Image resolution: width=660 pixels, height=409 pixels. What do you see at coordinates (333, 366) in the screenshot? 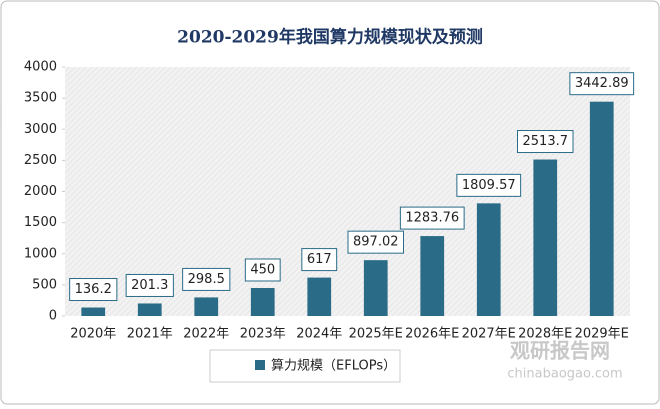
I see `legend-label: 算力规模（EFLOPs）` at bounding box center [333, 366].